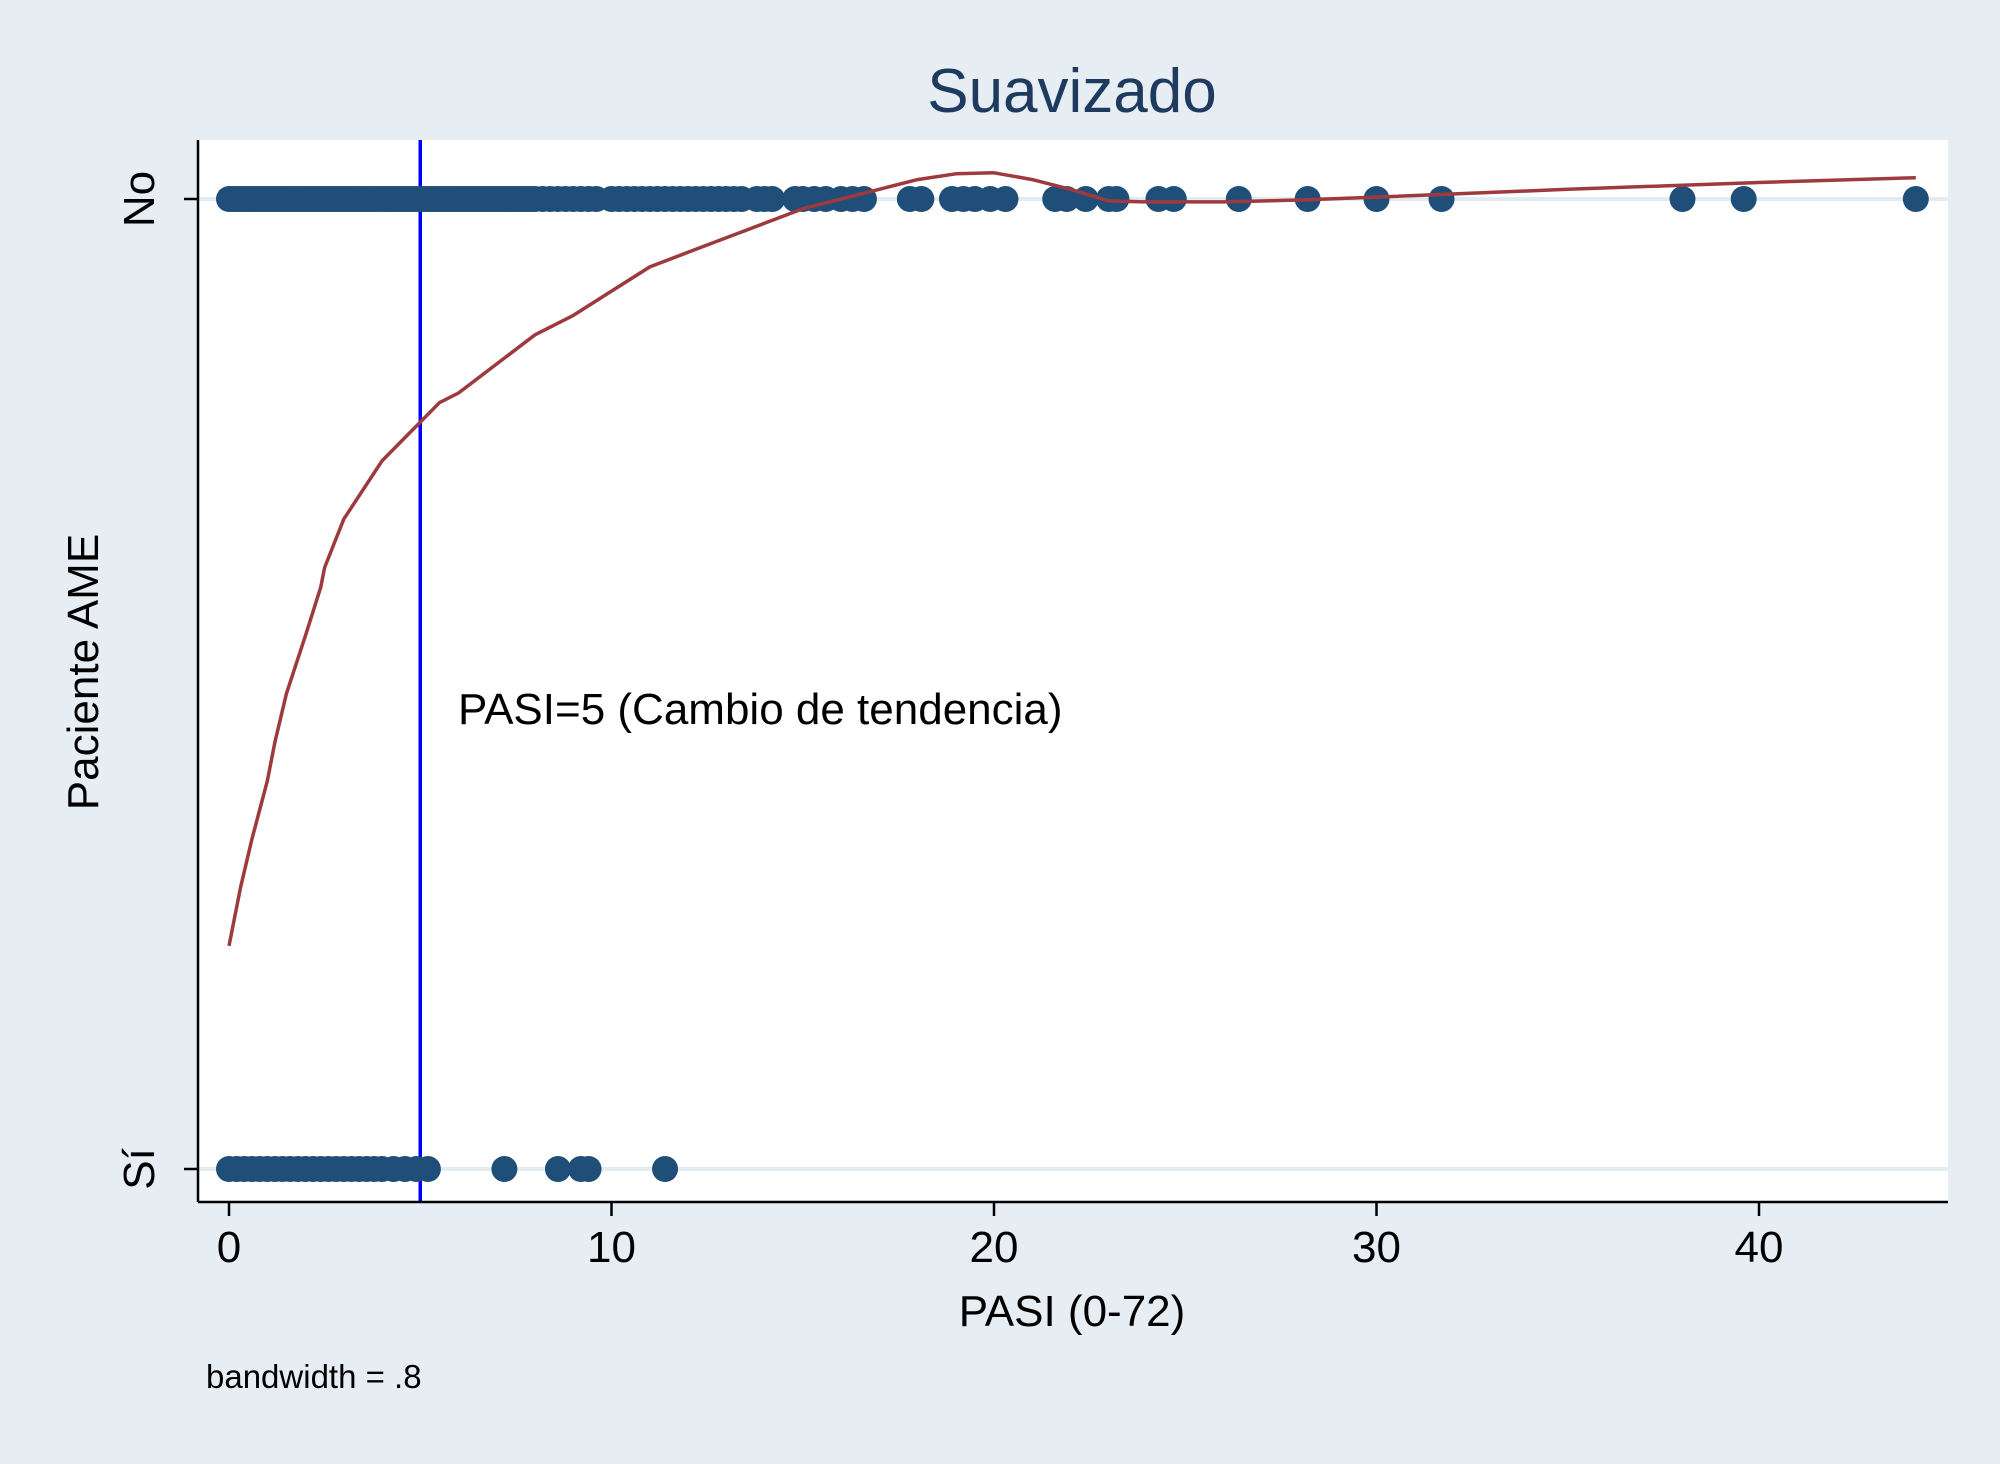 This screenshot has width=2000, height=1464. I want to click on y-tick-label: Sí, so click(139, 1168).